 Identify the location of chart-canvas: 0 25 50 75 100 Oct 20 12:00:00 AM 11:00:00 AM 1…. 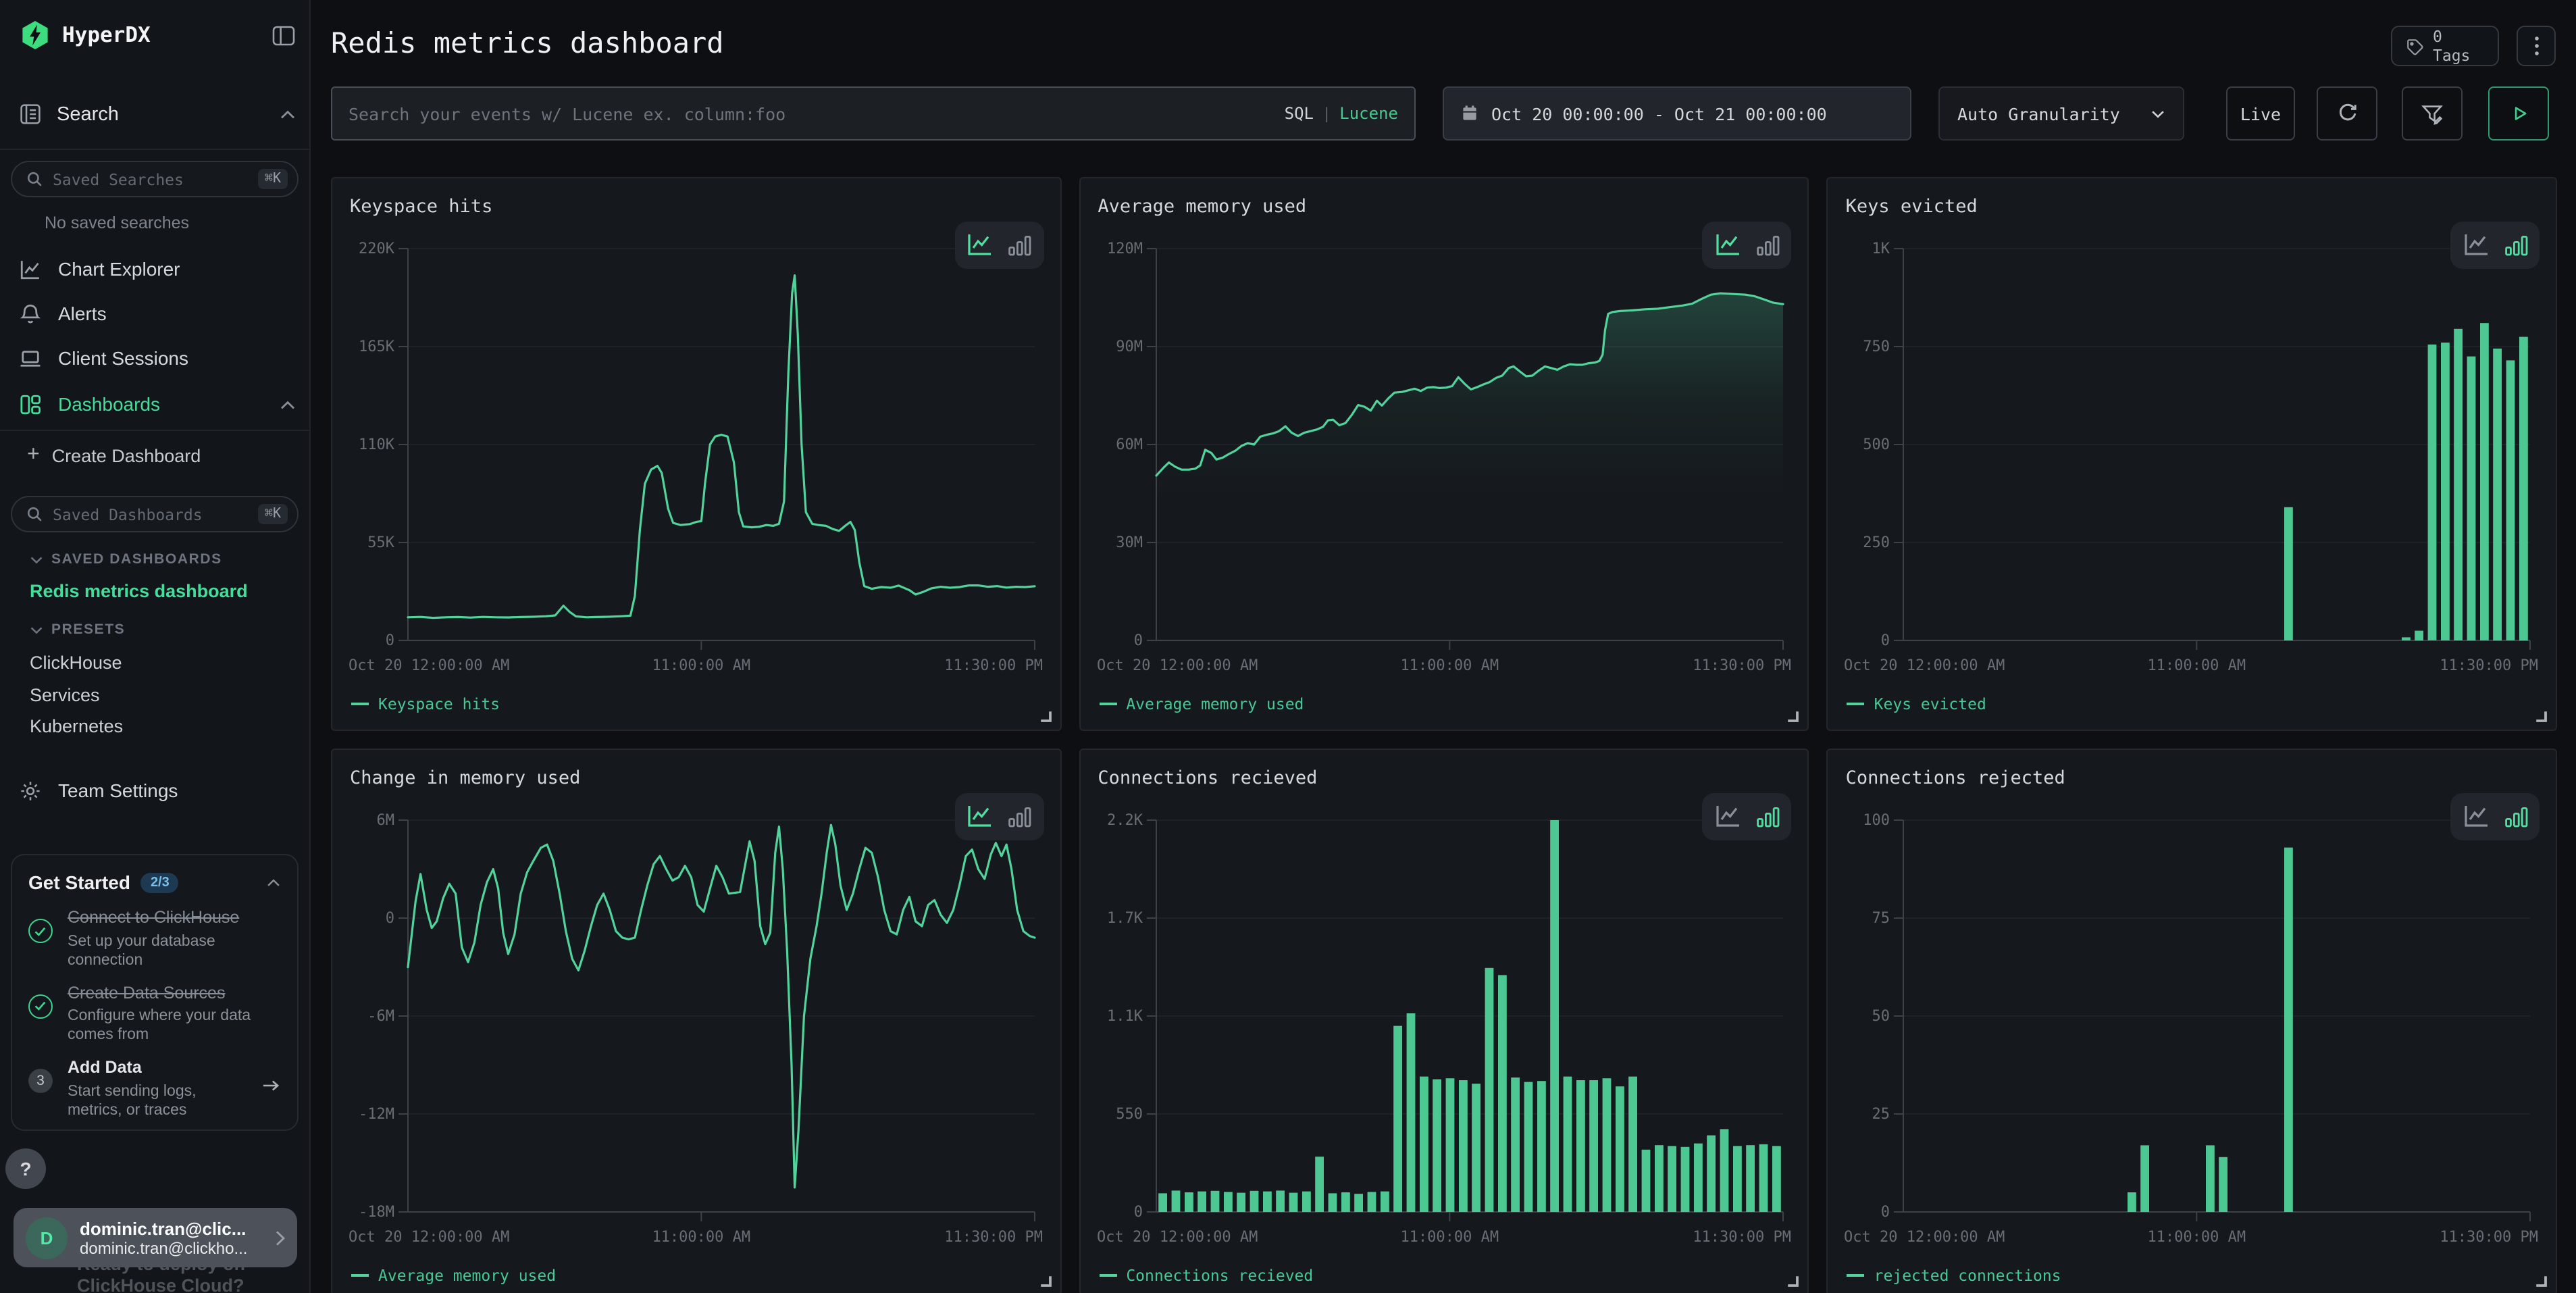
(2193, 1031).